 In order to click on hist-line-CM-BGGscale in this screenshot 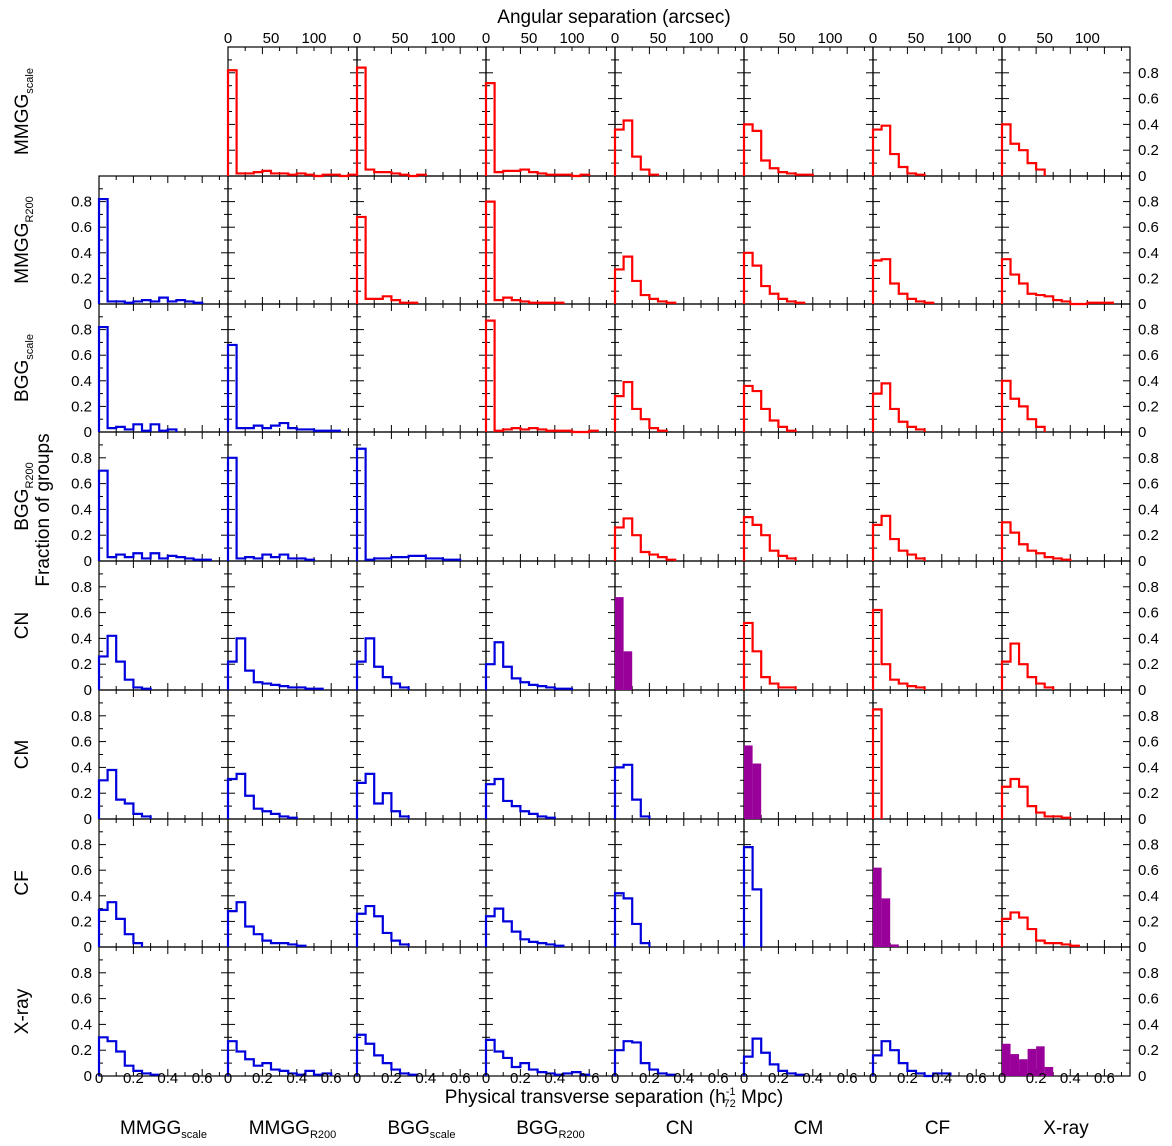, I will do `click(382, 795)`.